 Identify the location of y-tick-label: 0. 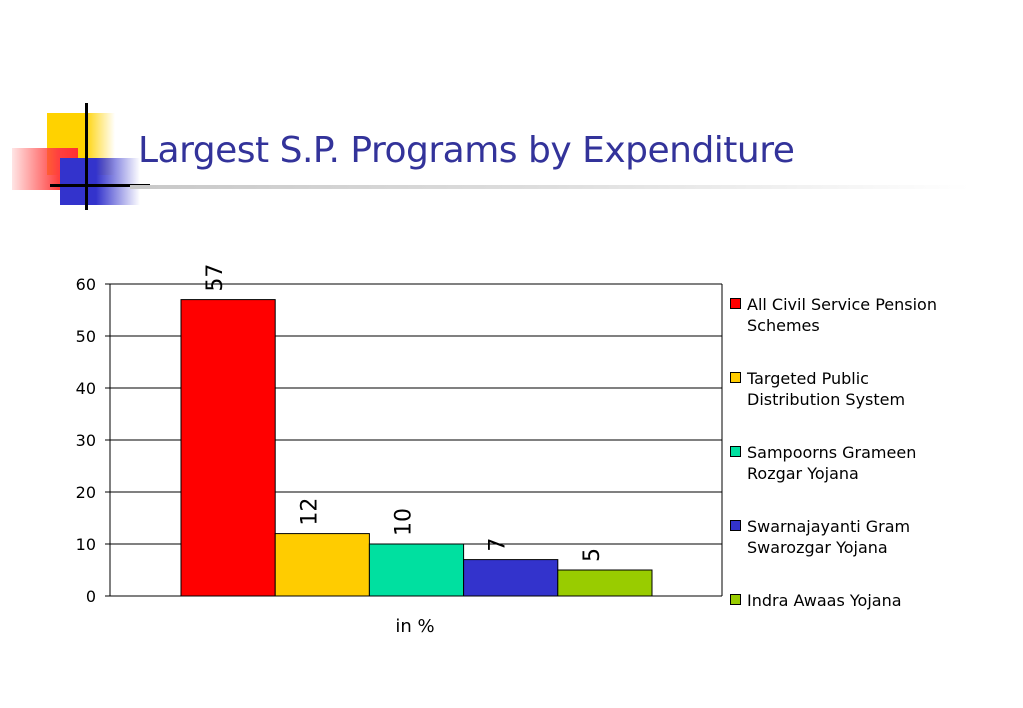
(91, 596).